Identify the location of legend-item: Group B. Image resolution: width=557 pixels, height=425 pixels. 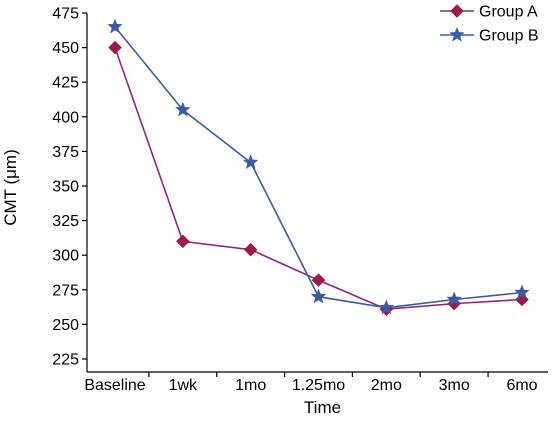
(489, 35).